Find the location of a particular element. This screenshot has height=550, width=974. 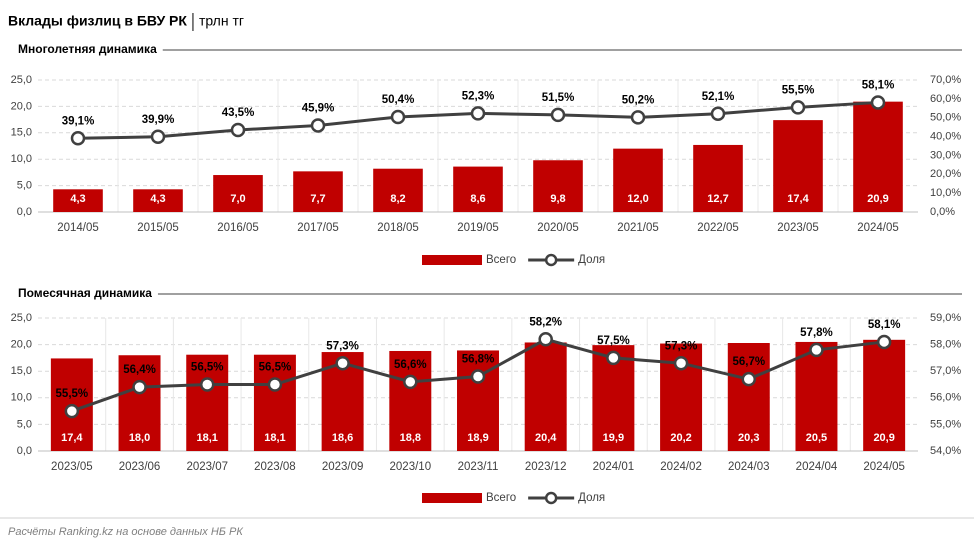

x-tick-label: 2019/05 is located at coordinates (478, 228).